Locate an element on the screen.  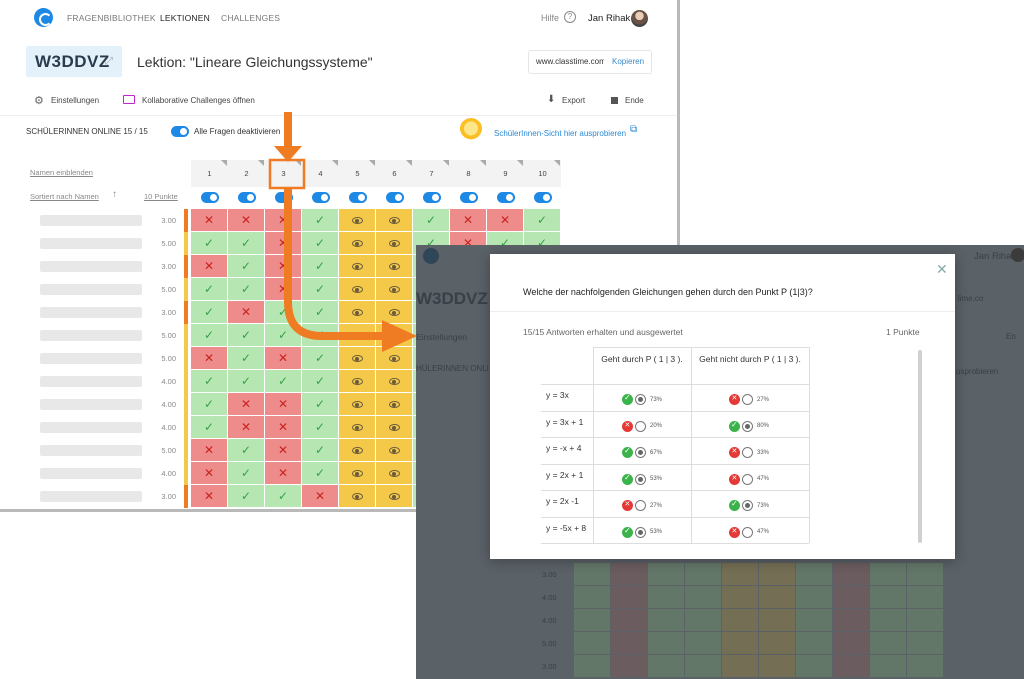
column-number: 2 is located at coordinates (246, 173).